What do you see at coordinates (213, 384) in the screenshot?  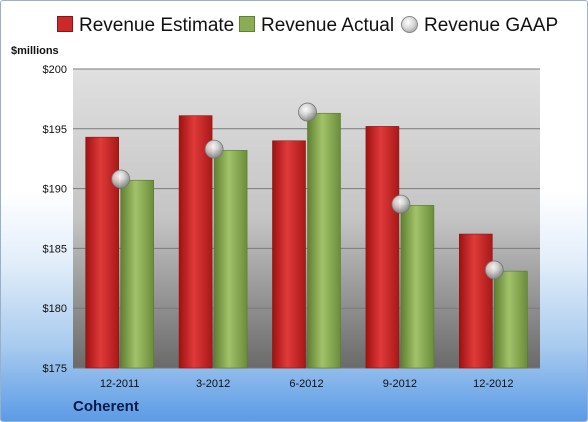 I see `x-tick-label: 3-2012` at bounding box center [213, 384].